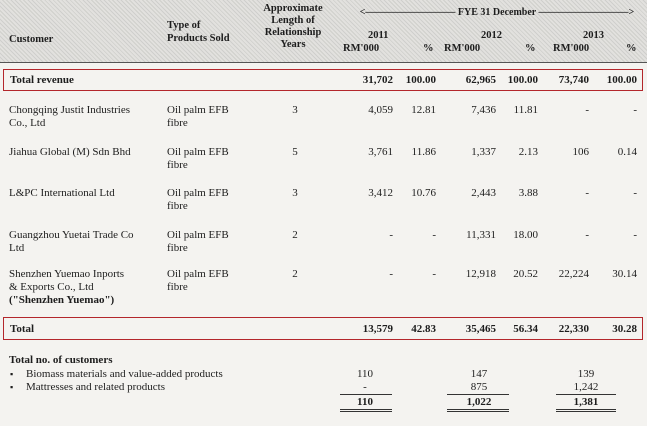 The image size is (647, 426). What do you see at coordinates (573, 329) in the screenshot?
I see `total-2013: 22,330` at bounding box center [573, 329].